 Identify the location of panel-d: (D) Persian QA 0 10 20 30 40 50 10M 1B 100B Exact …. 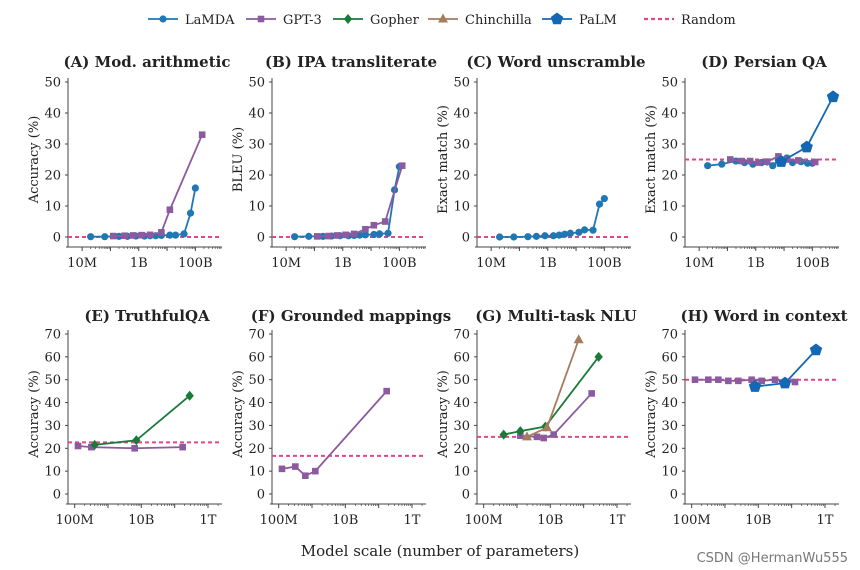
(742, 162).